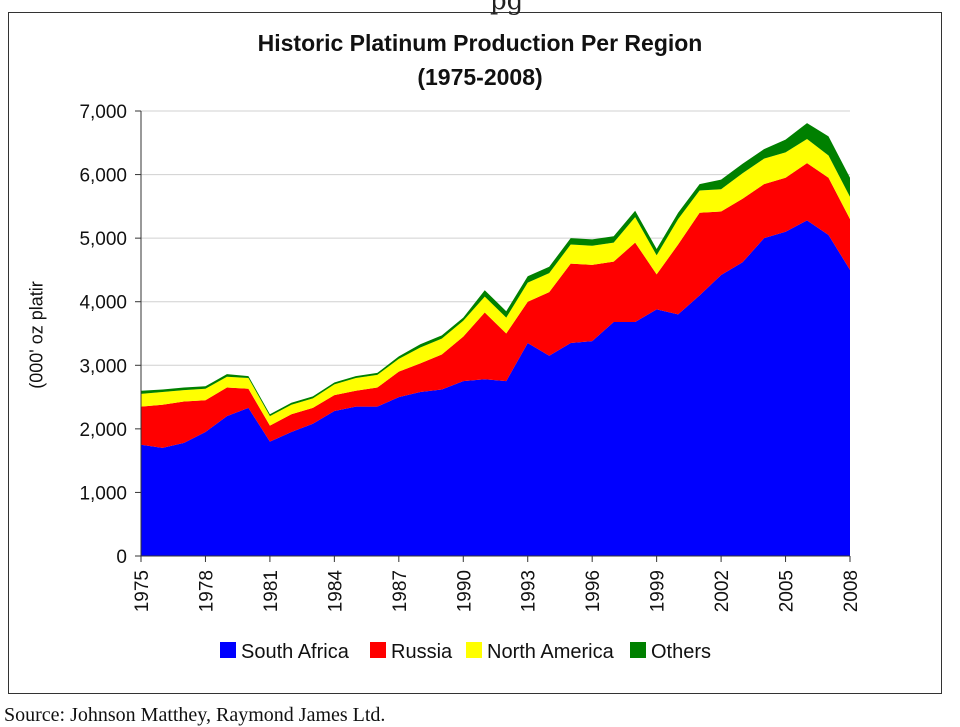 This screenshot has height=727, width=960. Describe the element at coordinates (851, 591) in the screenshot. I see `x-tick-label: 2008` at that location.